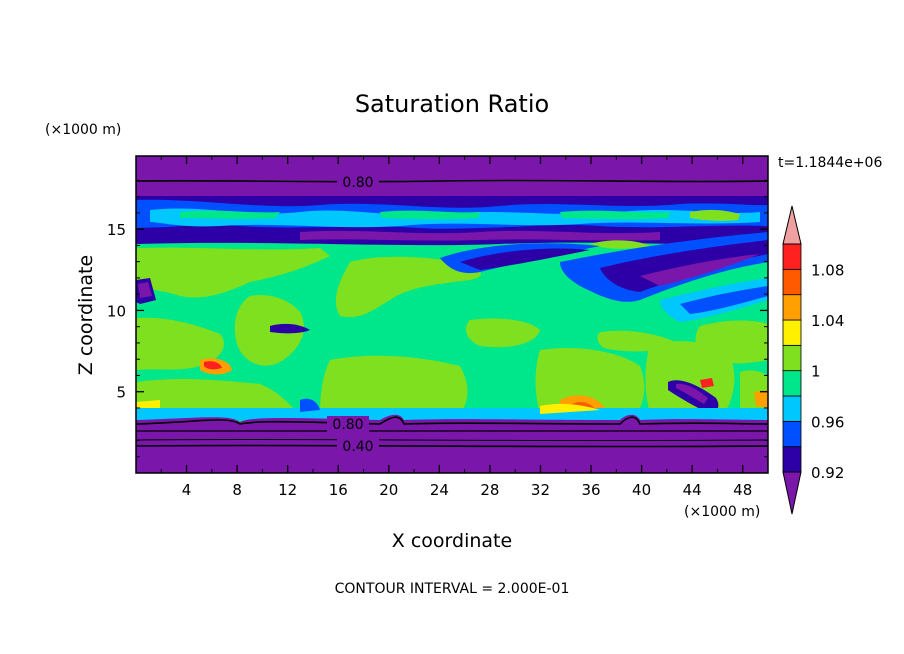 The image size is (904, 654). I want to click on contour-label-mid: 0.80, so click(347, 425).